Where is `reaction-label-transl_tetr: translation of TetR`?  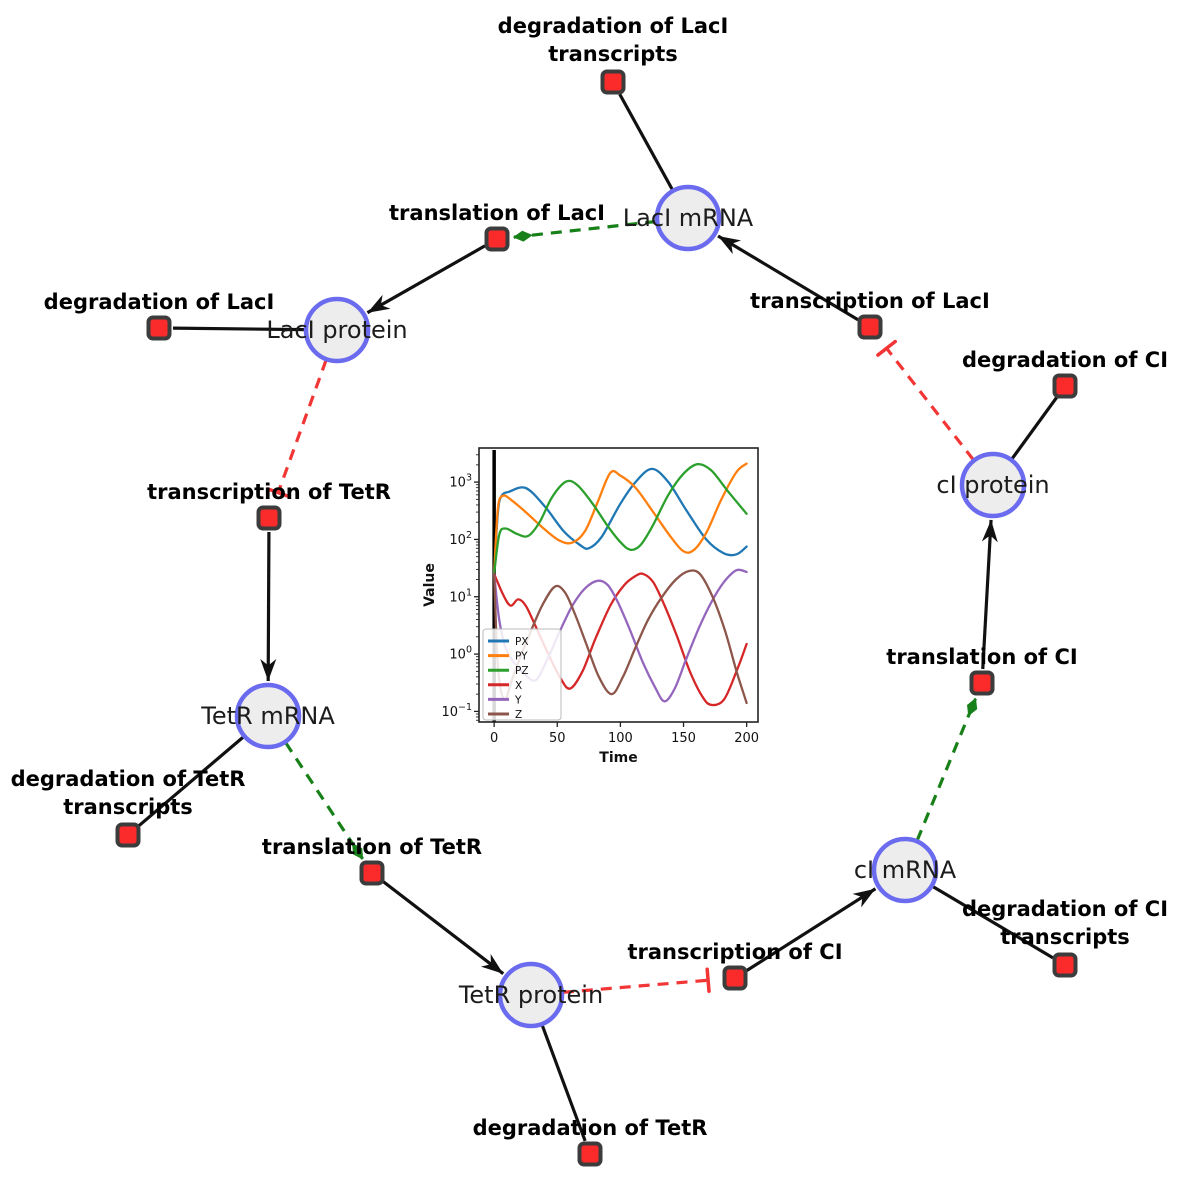 reaction-label-transl_tetr: translation of TetR is located at coordinates (372, 847).